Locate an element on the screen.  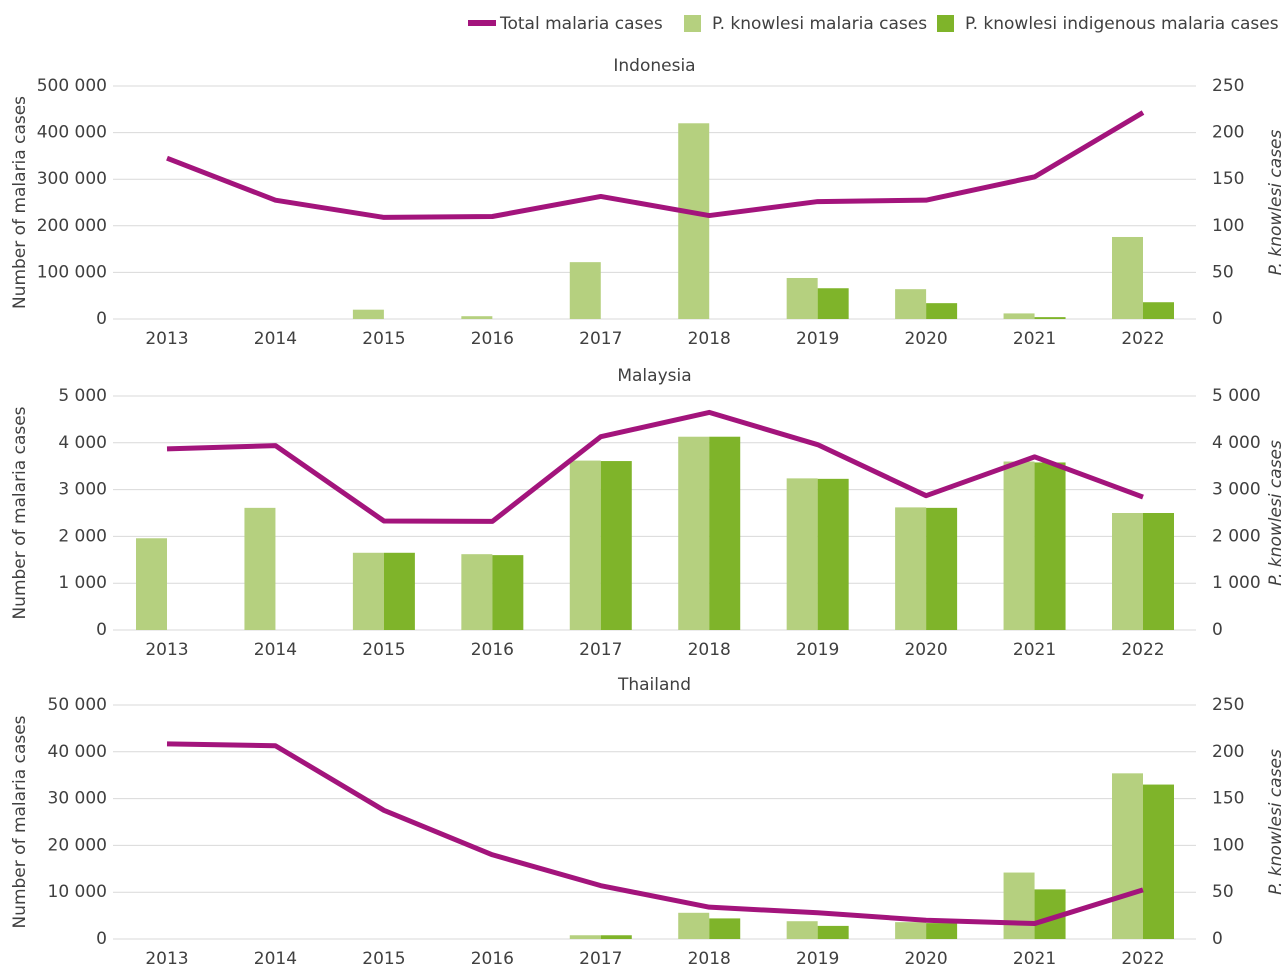
y-tick-label: 200 000 is located at coordinates (72, 226).